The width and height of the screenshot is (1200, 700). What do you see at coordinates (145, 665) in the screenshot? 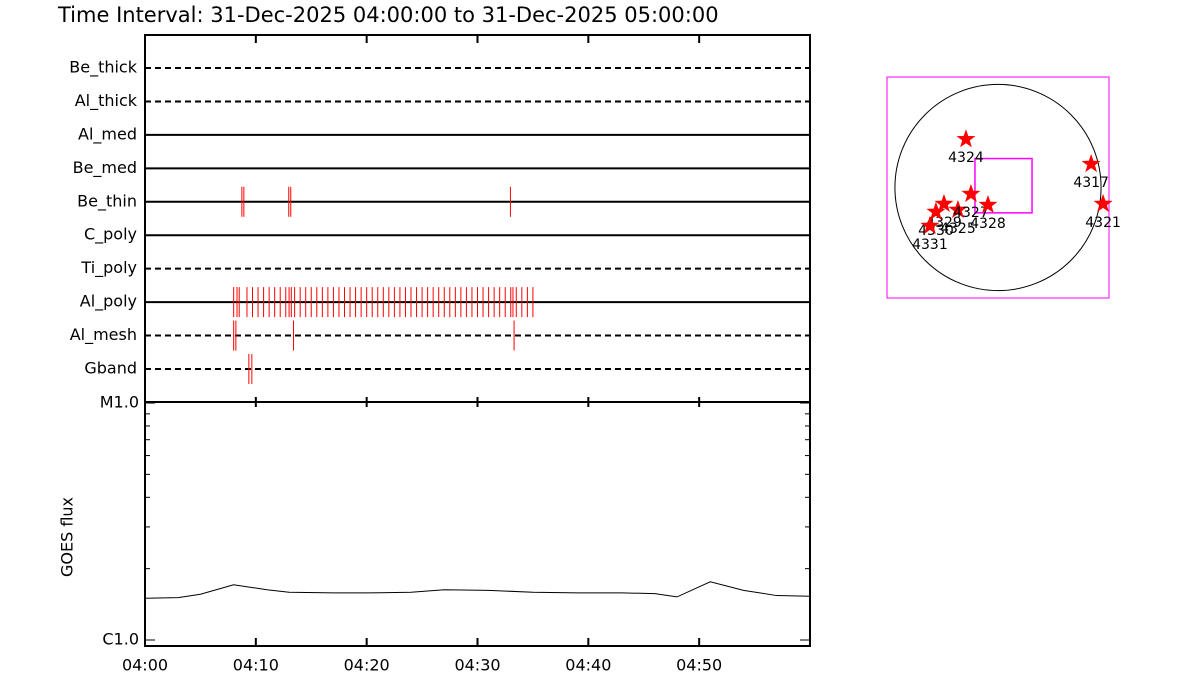
I see `x-tick-label: 04:00` at bounding box center [145, 665].